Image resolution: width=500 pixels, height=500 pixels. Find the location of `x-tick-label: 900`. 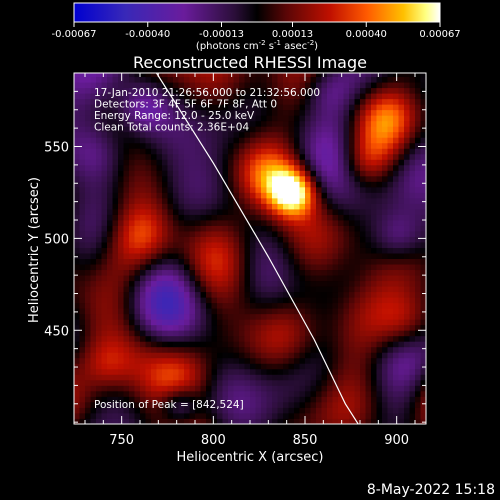

x-tick-label: 900 is located at coordinates (396, 440).